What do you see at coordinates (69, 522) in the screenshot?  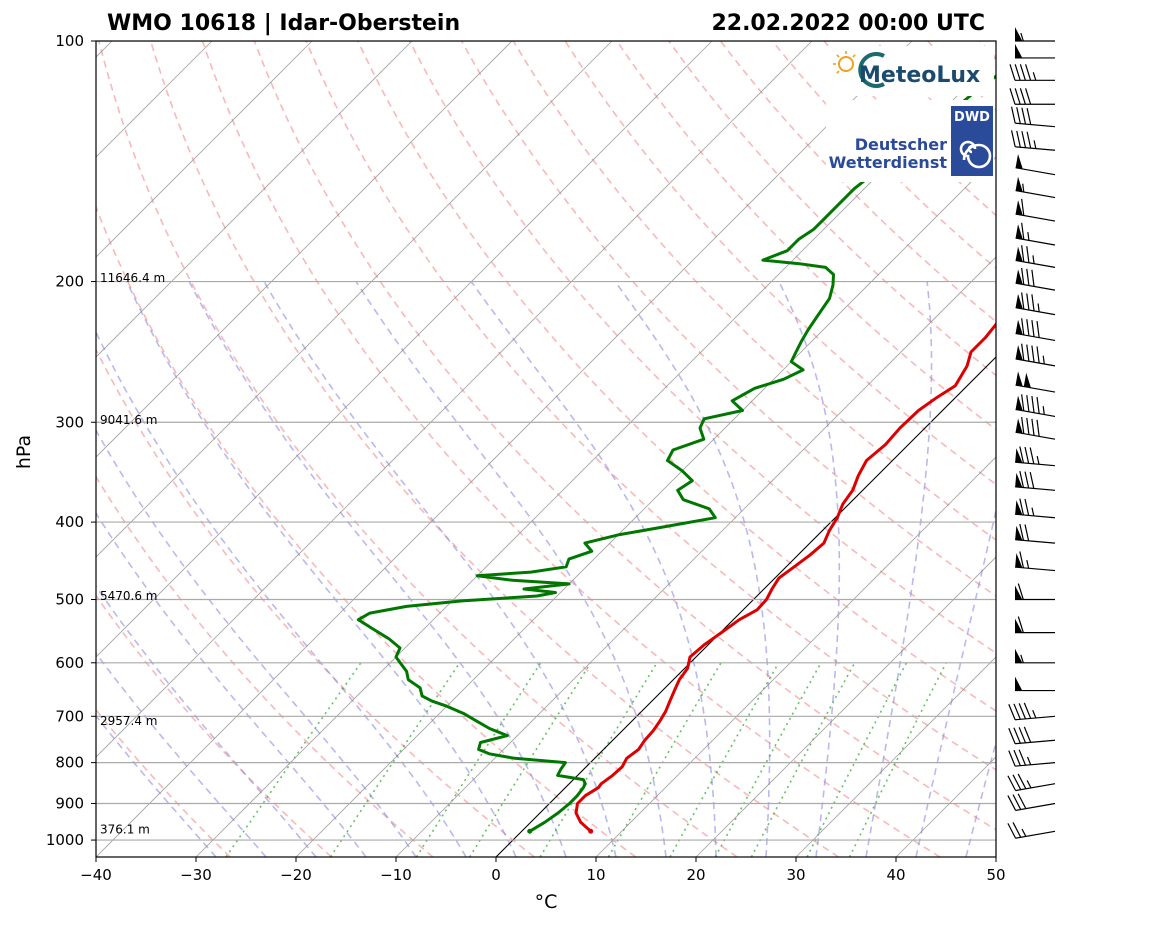 I see `y-tick-label: 400` at bounding box center [69, 522].